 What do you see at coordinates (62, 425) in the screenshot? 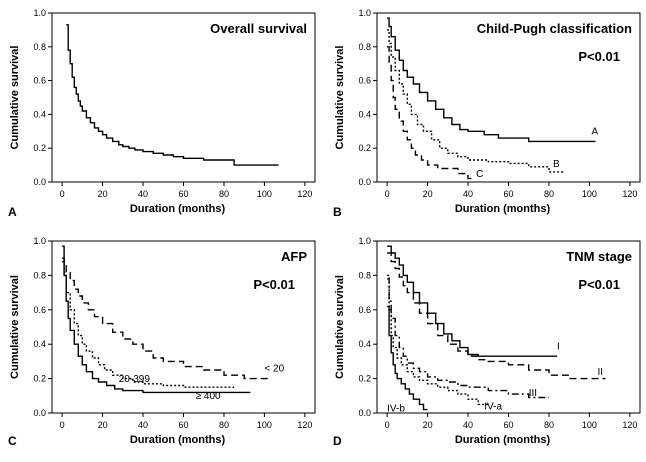
I see `panel-c-xtick-label: 0` at bounding box center [62, 425].